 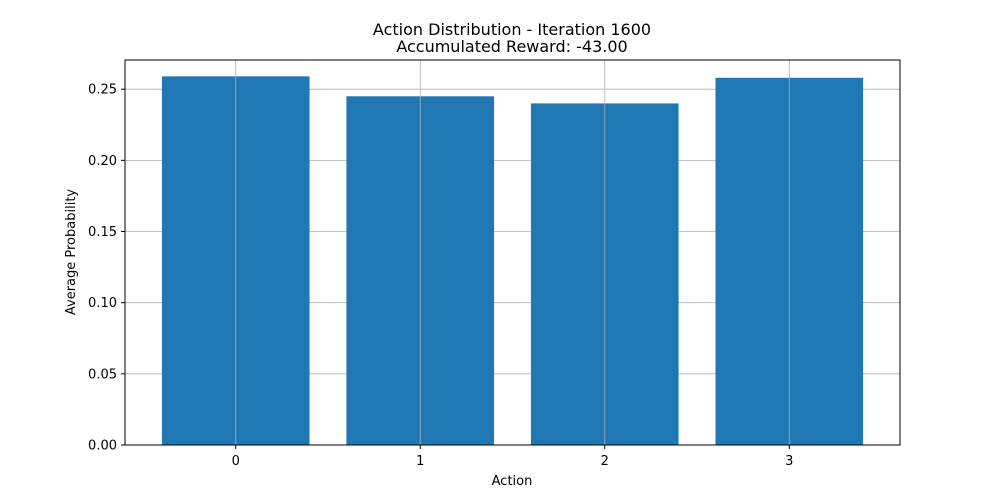 I want to click on y-tick-label: 0.15, so click(x=102, y=232).